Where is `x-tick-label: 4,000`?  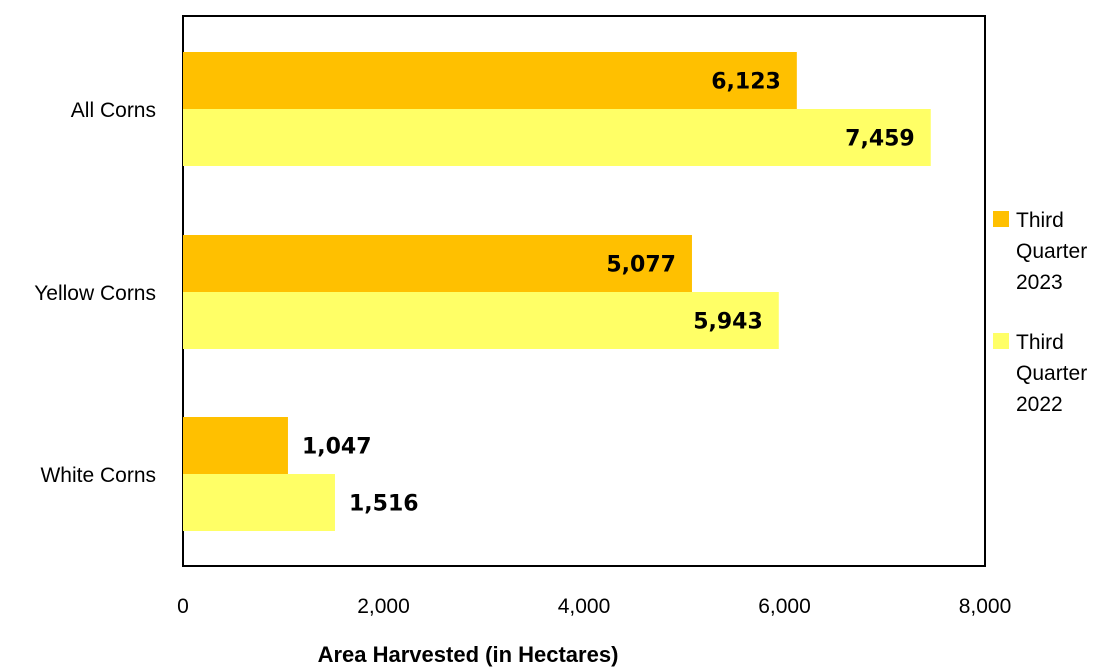
x-tick-label: 4,000 is located at coordinates (584, 606).